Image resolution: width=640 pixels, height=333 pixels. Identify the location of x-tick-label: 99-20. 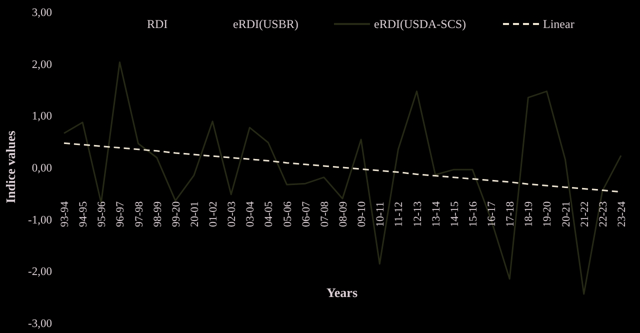
(176, 213).